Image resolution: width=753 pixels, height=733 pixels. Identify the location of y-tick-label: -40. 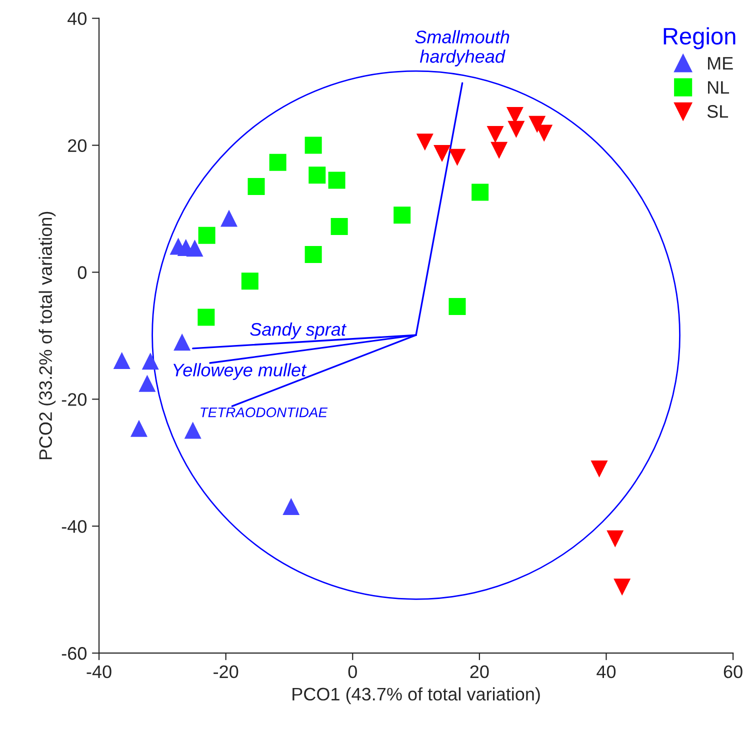
(74, 526).